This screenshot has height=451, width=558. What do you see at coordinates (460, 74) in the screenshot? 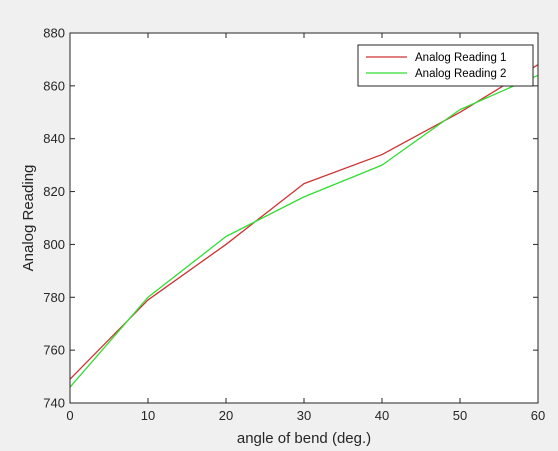
I see `legend-entry-series-2: Analog Reading 2` at bounding box center [460, 74].